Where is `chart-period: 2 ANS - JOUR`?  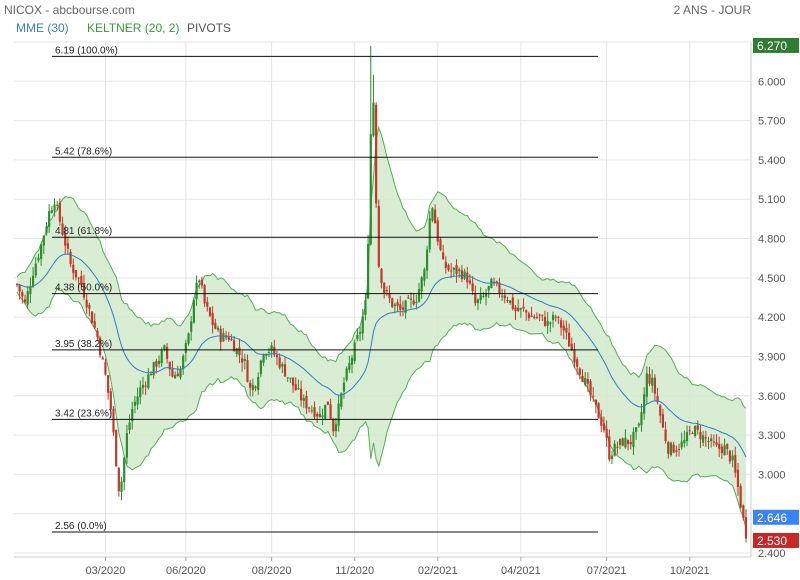
chart-period: 2 ANS - JOUR is located at coordinates (712, 10).